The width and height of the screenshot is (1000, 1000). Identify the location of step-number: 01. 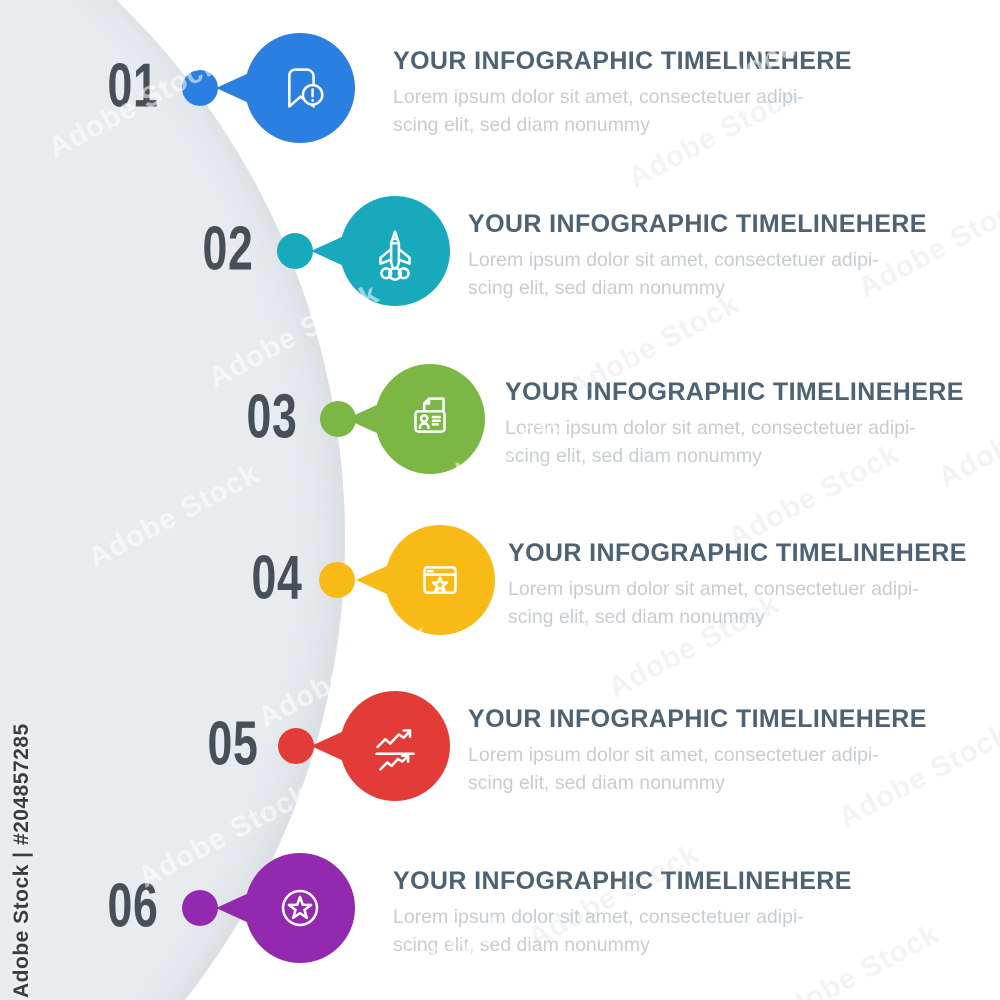
(133, 86).